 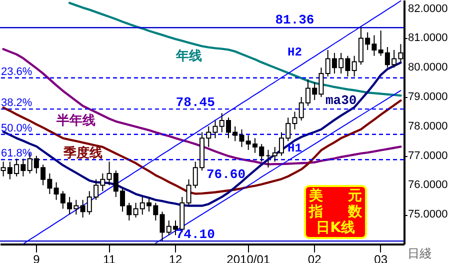 What do you see at coordinates (196, 234) in the screenshot?
I see `annotation: 74.10` at bounding box center [196, 234].